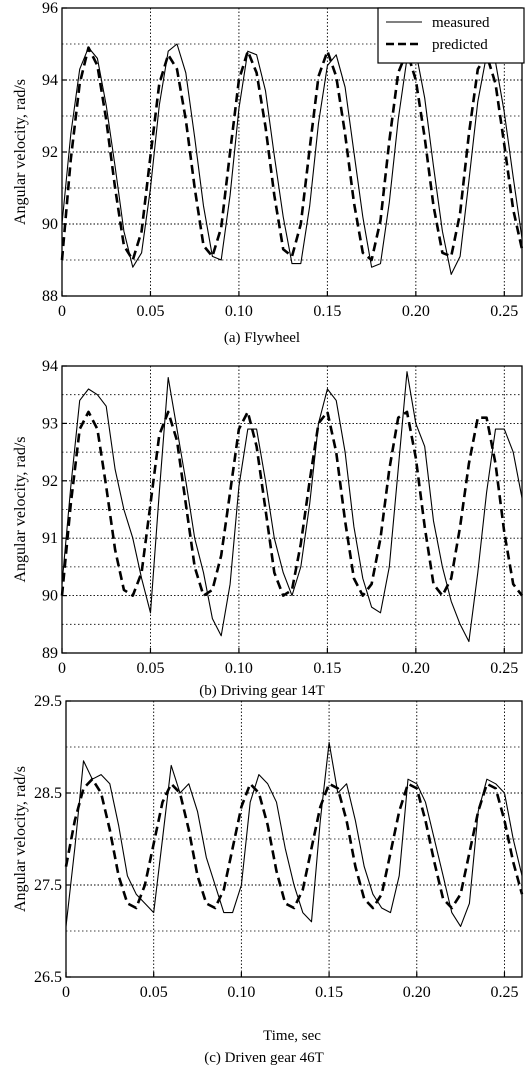 Image resolution: width=525 pixels, height=1085 pixels. I want to click on y-tick-label: 27.5, so click(48, 885).